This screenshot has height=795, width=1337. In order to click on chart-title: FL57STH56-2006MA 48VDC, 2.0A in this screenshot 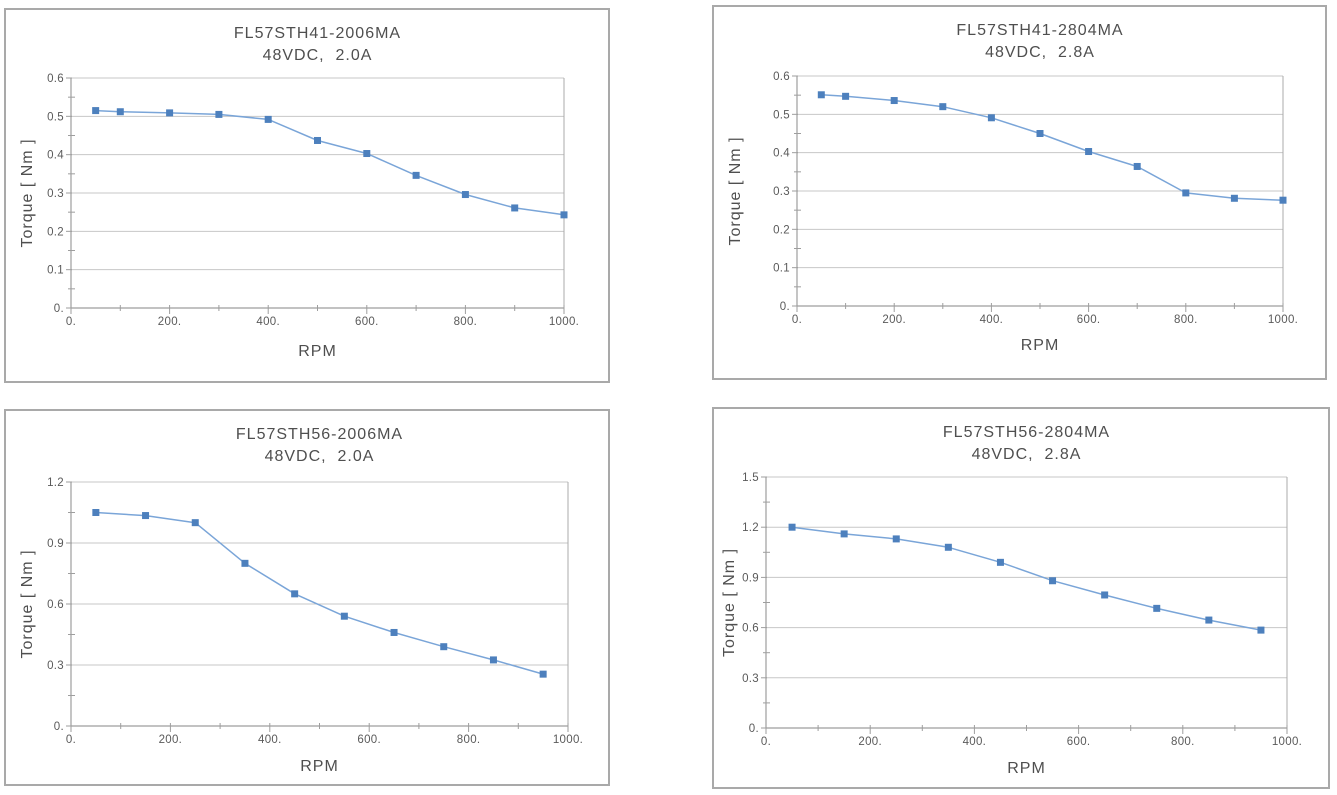, I will do `click(319, 446)`.